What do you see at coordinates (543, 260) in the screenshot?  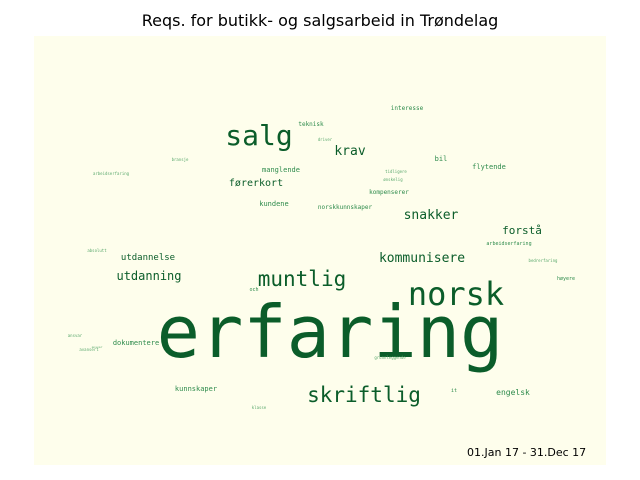 I see `word-36: bedrerfaring` at bounding box center [543, 260].